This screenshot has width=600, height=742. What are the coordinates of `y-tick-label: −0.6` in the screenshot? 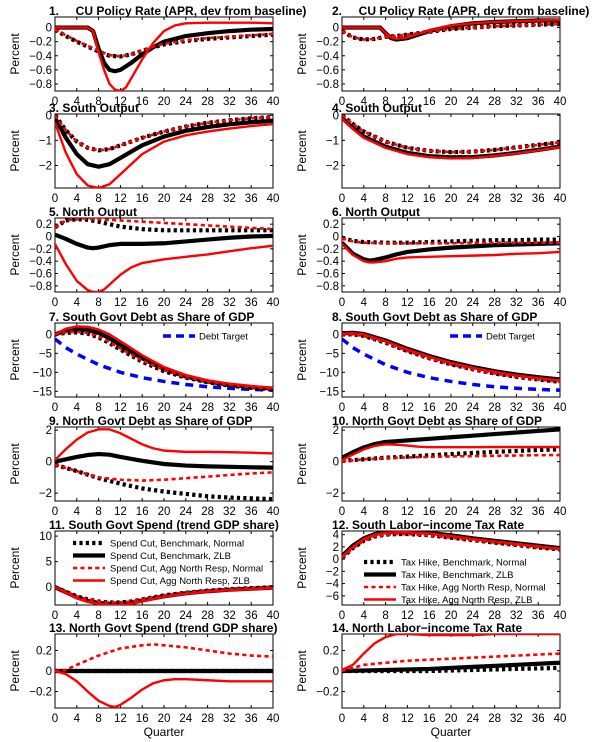 It's located at (327, 71).